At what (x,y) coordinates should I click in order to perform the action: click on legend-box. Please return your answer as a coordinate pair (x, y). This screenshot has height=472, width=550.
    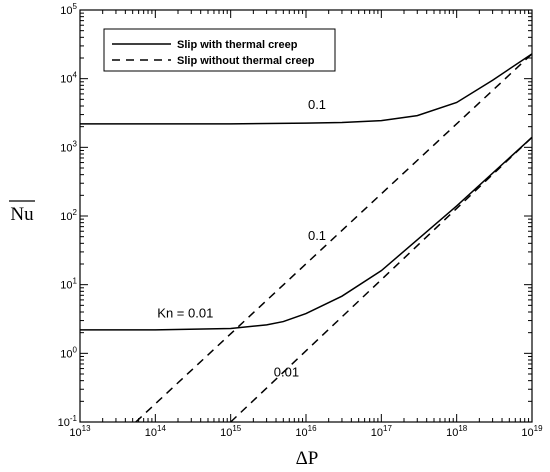
    Looking at the image, I should click on (219, 50).